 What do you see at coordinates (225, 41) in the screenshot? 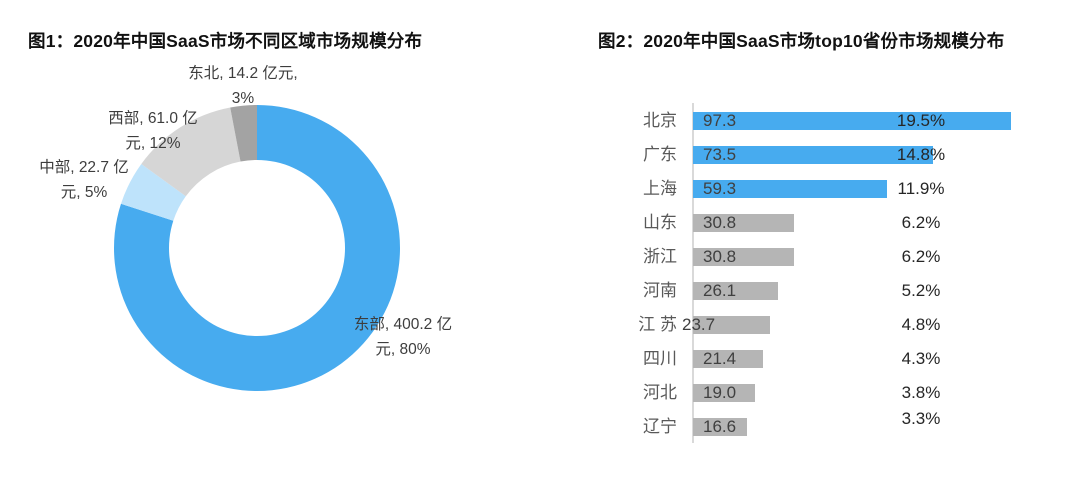
I see `figure1-title: 图1：2020年中国SaaS市场不同区域市场规模分布` at bounding box center [225, 41].